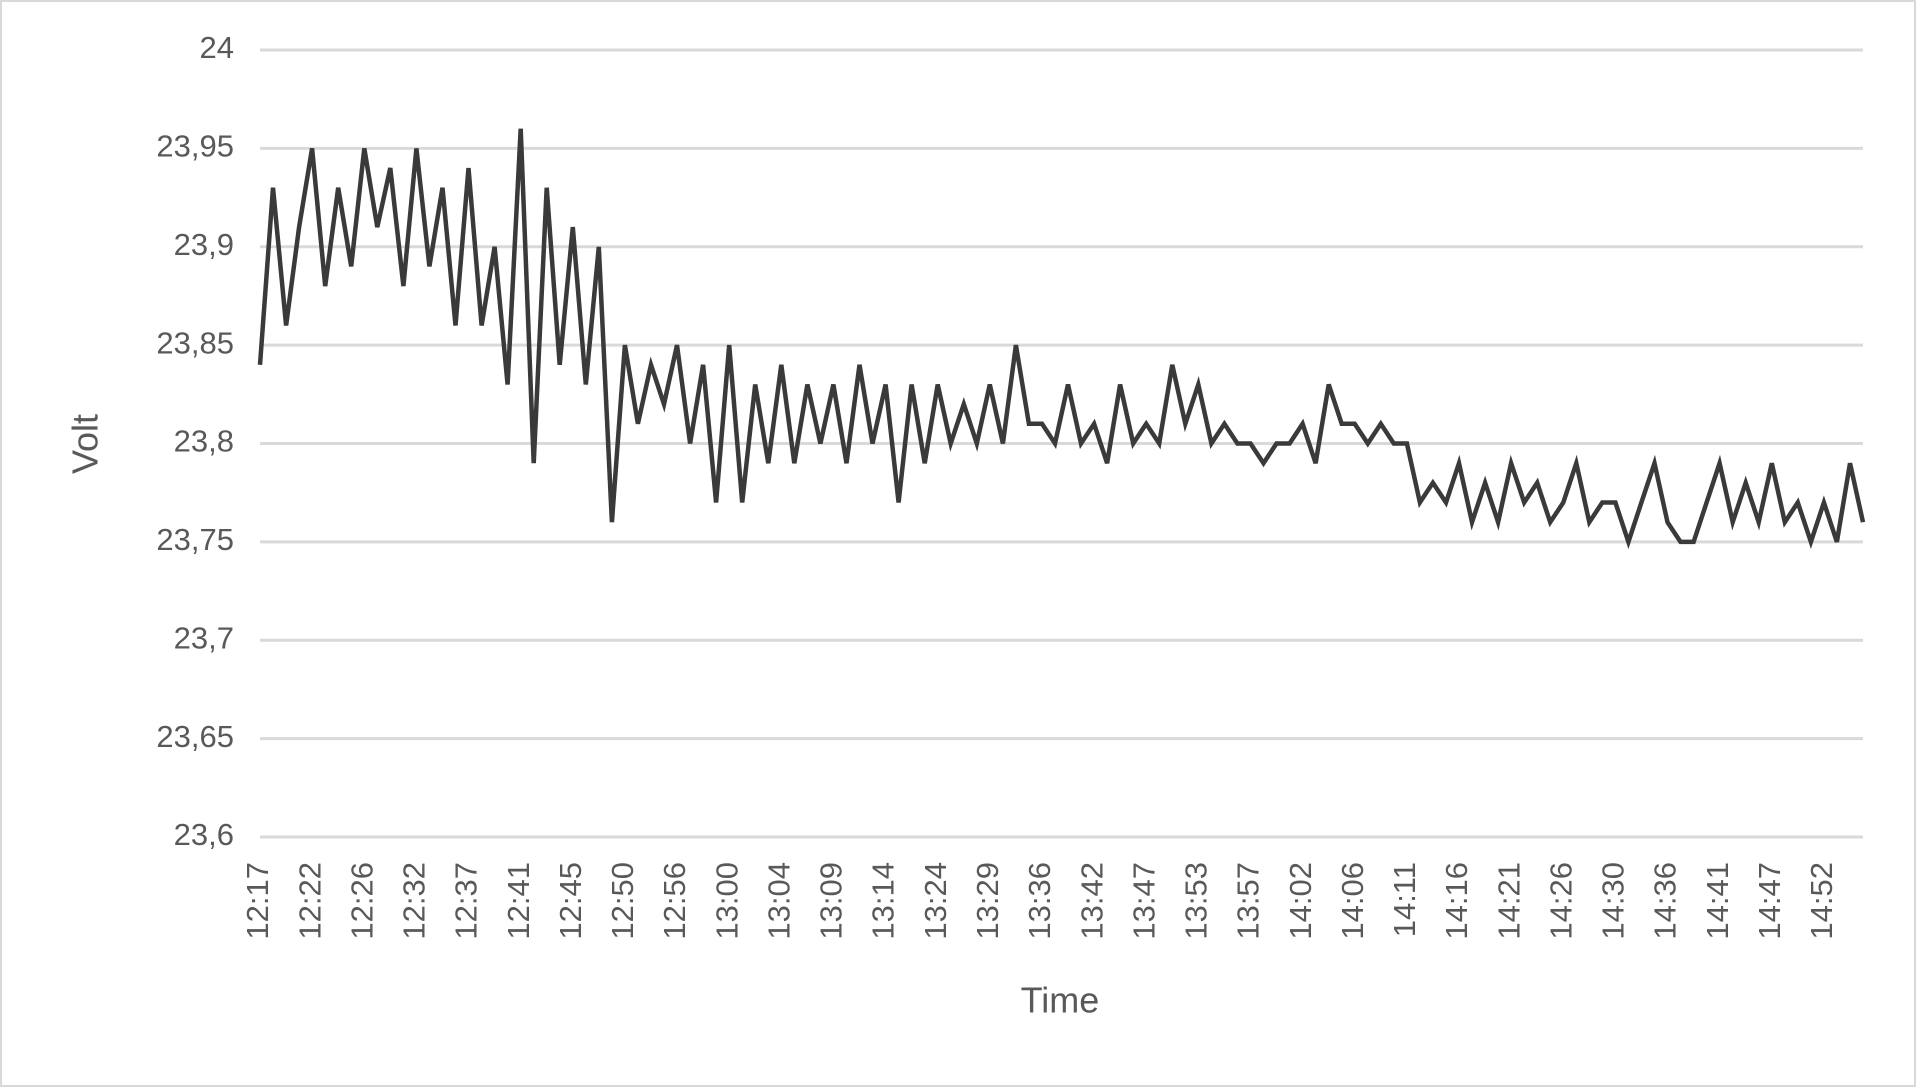  I want to click on x-tick-label: 12:56, so click(674, 901).